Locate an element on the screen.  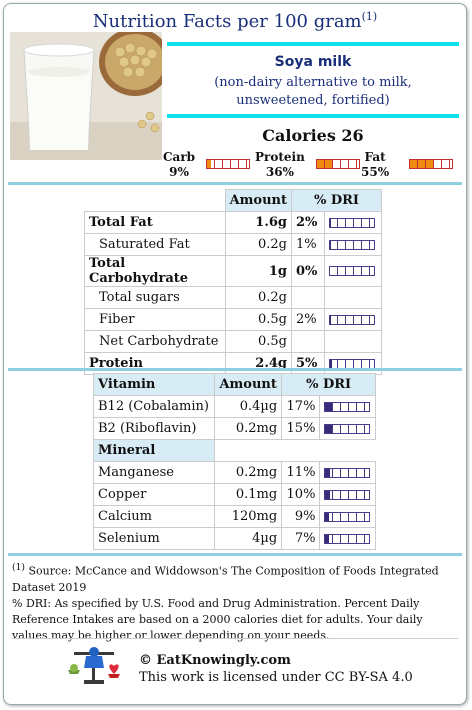
micro-amount-header: Amount is located at coordinates (248, 384).